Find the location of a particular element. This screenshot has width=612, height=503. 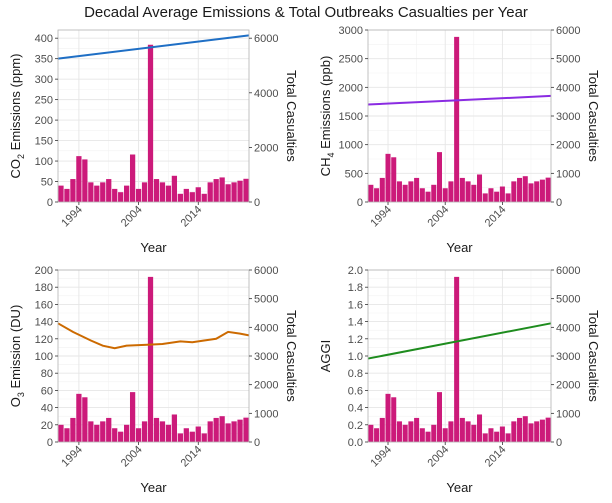

left-tick-label: 1.8 is located at coordinates (355, 288).